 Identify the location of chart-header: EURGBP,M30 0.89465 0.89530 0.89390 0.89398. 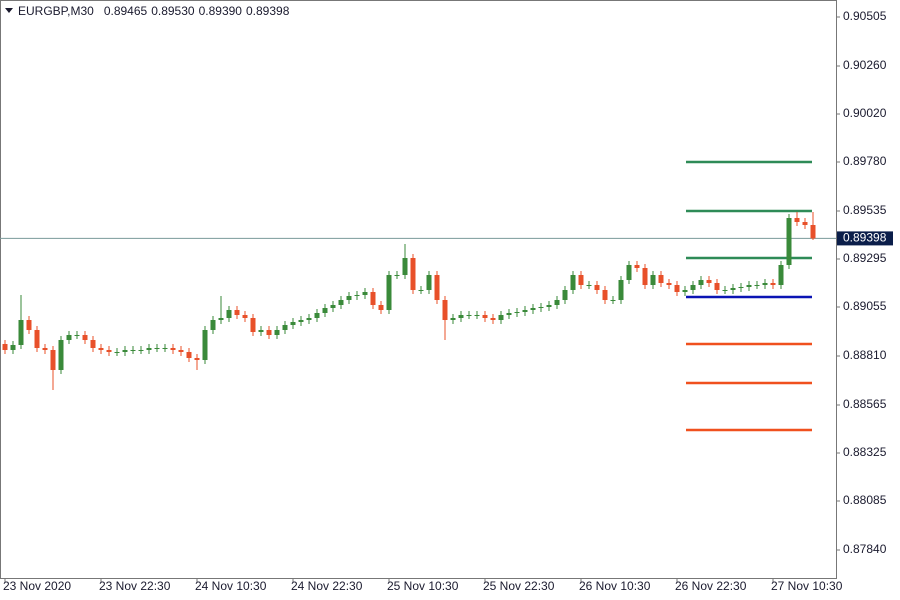
(154, 11).